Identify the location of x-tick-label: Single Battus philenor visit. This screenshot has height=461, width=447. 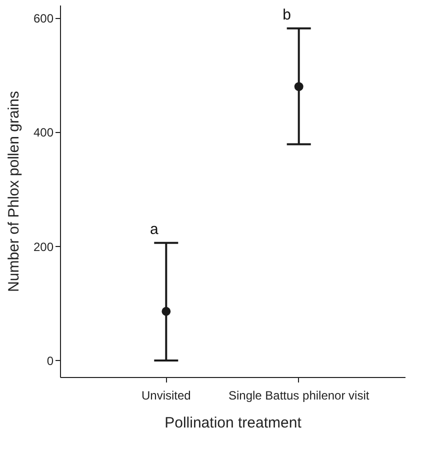
(299, 395).